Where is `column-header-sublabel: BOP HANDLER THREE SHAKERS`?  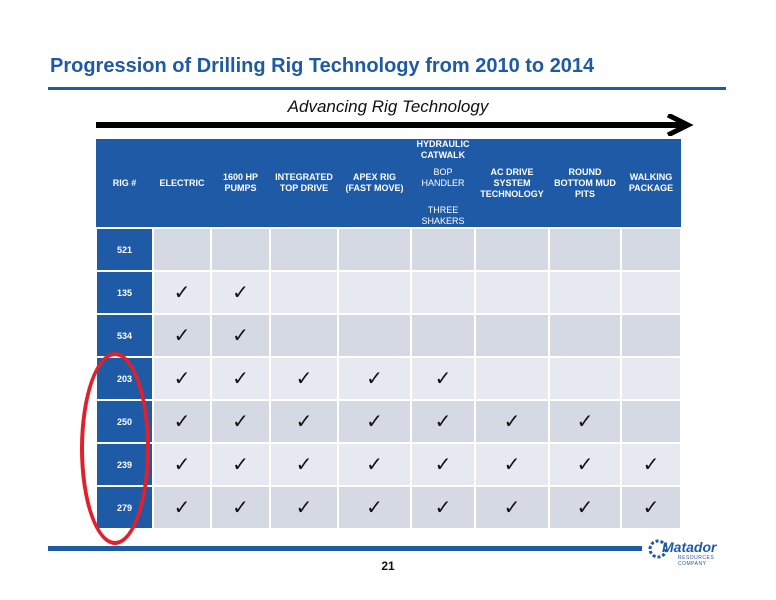
column-header-sublabel: BOP HANDLER THREE SHAKERS is located at coordinates (443, 196).